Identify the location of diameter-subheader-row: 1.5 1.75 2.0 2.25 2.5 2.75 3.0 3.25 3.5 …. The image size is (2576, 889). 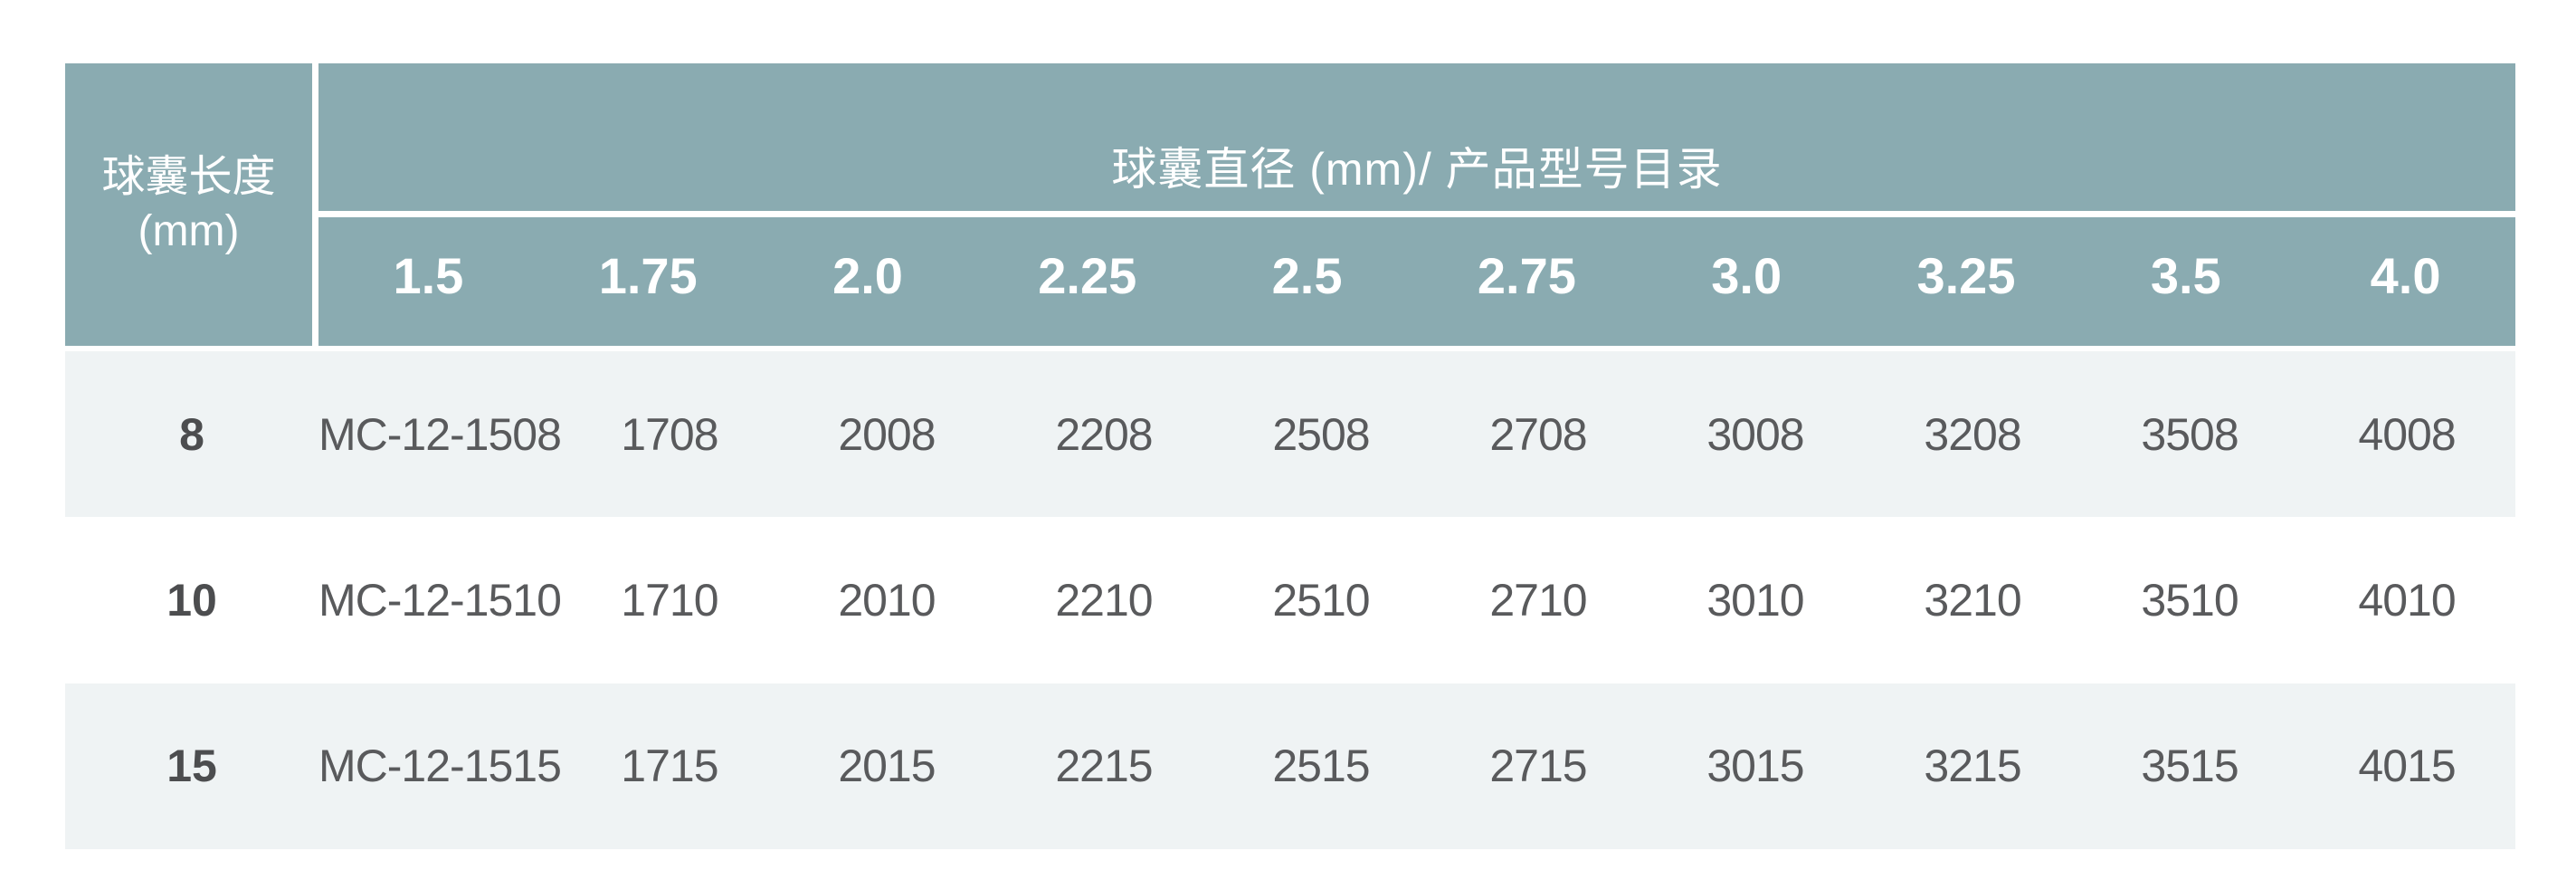
(1416, 281).